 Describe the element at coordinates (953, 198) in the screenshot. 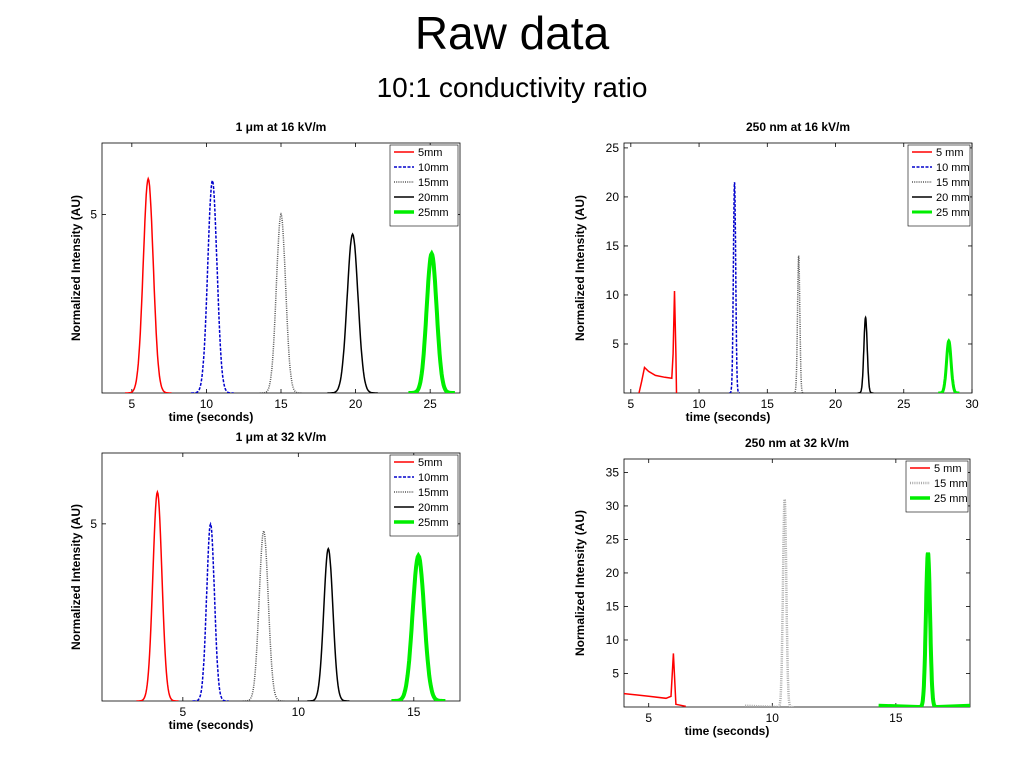

I see `legend-label: 20 mm` at that location.